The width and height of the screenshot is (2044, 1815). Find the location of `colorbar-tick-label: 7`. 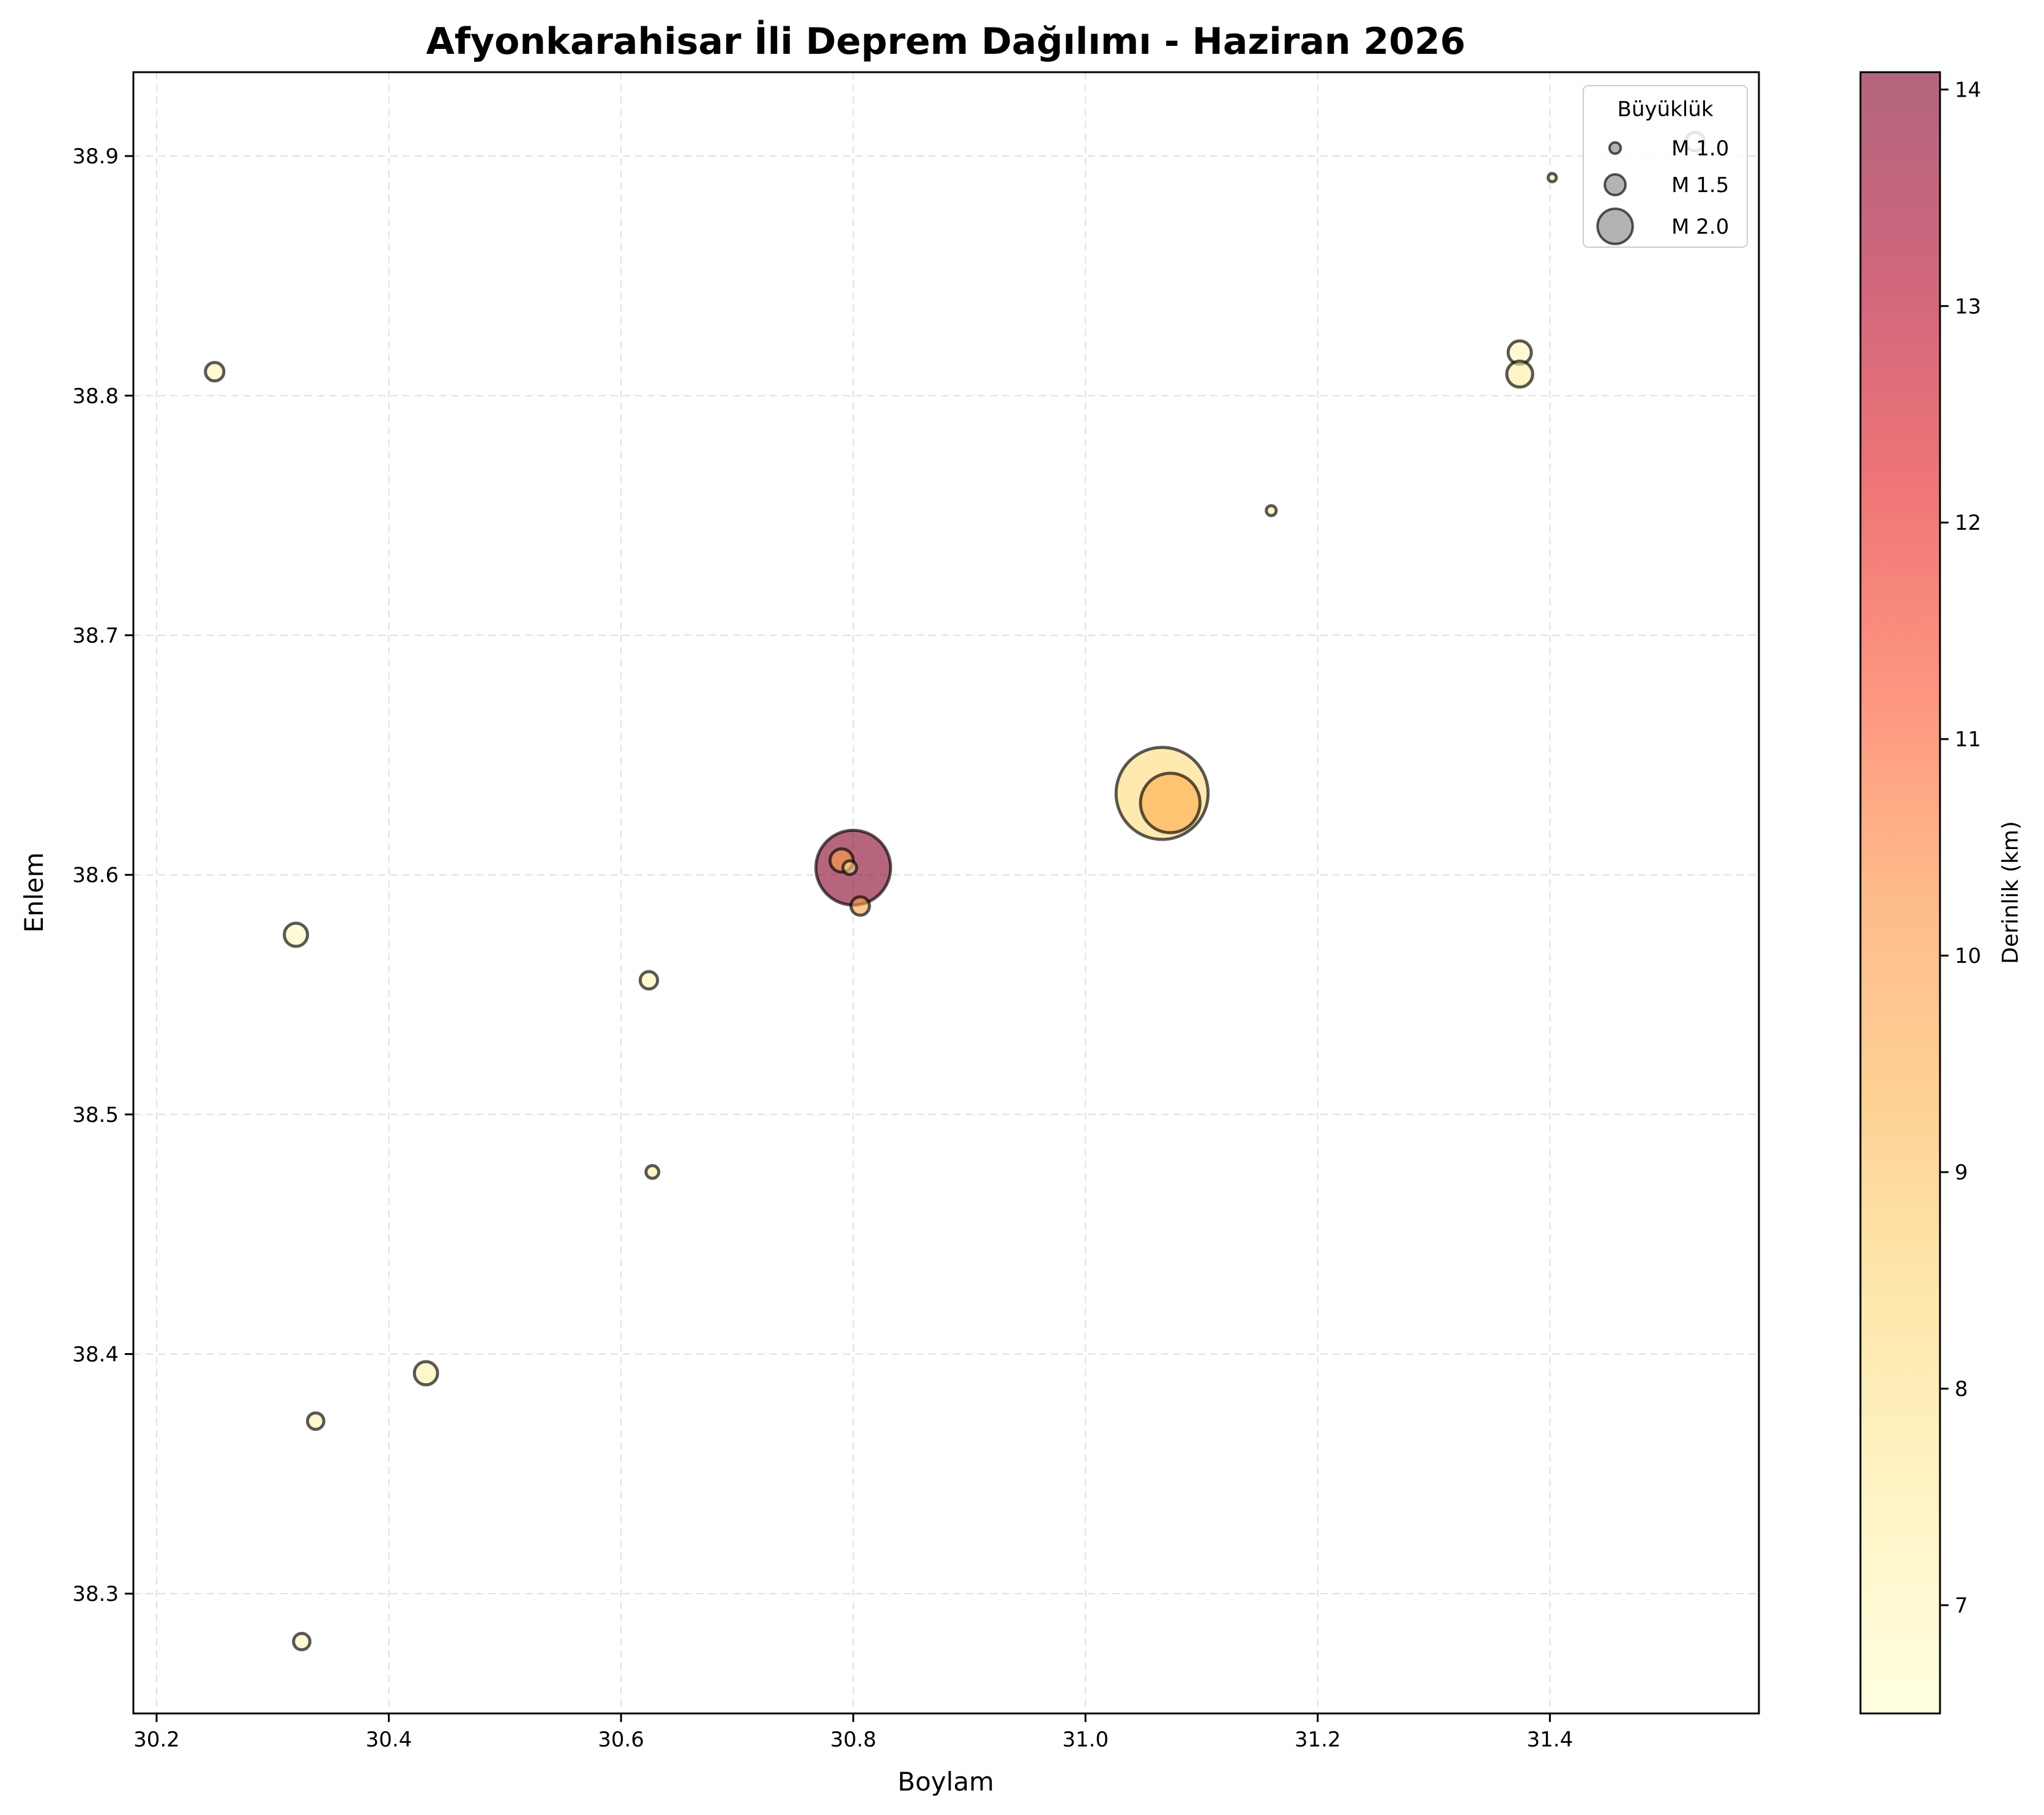

colorbar-tick-label: 7 is located at coordinates (1962, 1606).